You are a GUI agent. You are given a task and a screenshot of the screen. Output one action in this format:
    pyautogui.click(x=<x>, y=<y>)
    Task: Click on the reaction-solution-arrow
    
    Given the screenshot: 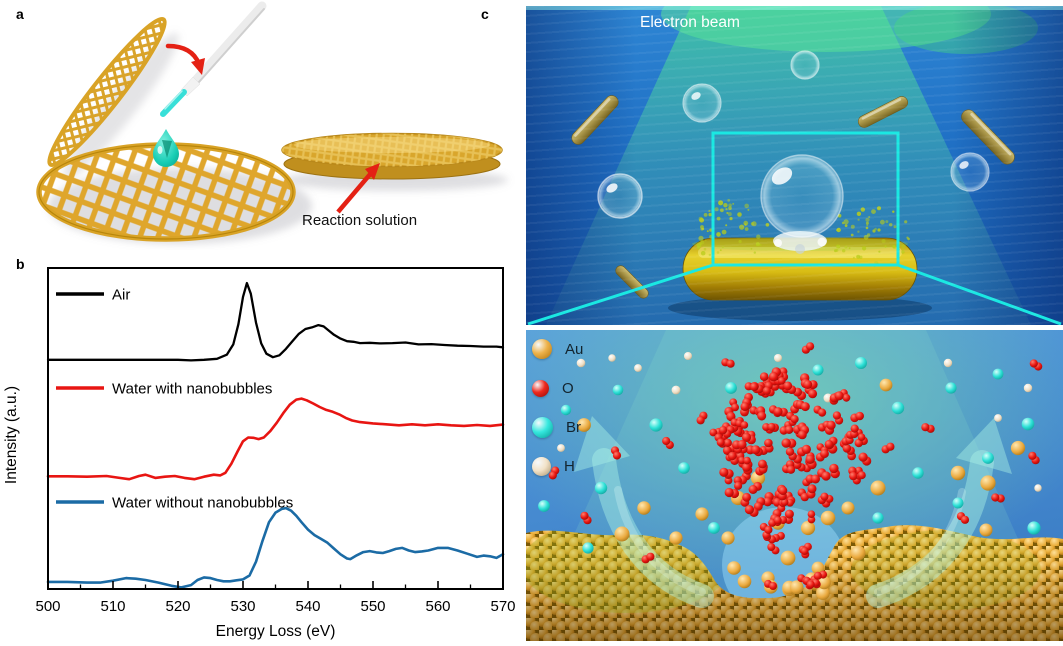 What is the action you would take?
    pyautogui.click(x=358, y=188)
    